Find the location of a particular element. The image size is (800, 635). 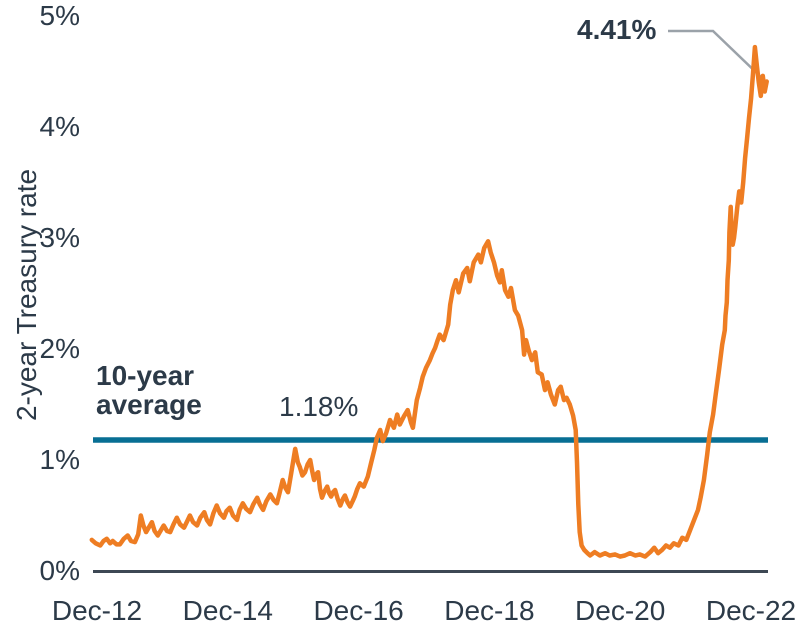

x-tick-label: Dec-14 is located at coordinates (227, 610).